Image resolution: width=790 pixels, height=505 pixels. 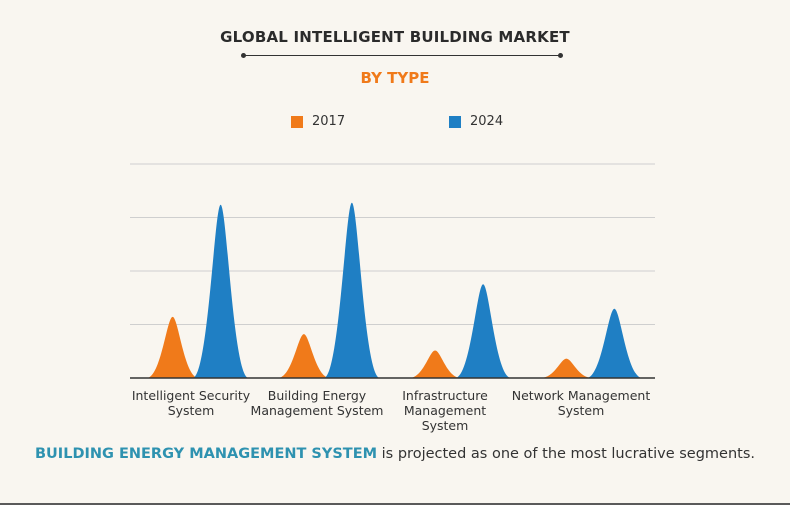 What do you see at coordinates (297, 121) in the screenshot?
I see `legend-swatch-2017` at bounding box center [297, 121].